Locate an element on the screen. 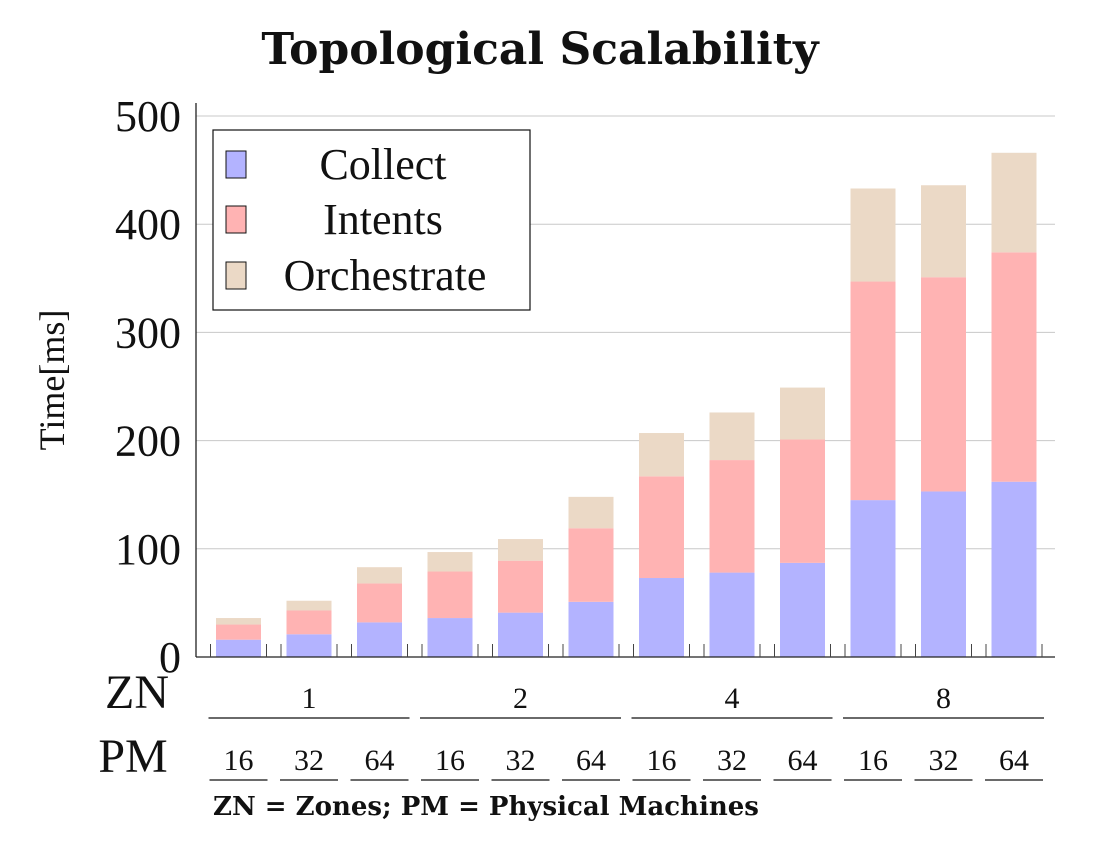 The height and width of the screenshot is (853, 1095). legend: Collect Intents Orchestrate is located at coordinates (371, 220).